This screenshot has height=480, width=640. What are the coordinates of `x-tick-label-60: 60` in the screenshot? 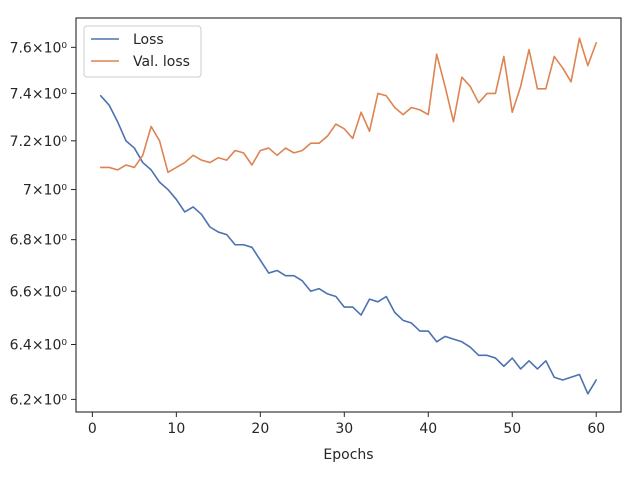 It's located at (596, 429).